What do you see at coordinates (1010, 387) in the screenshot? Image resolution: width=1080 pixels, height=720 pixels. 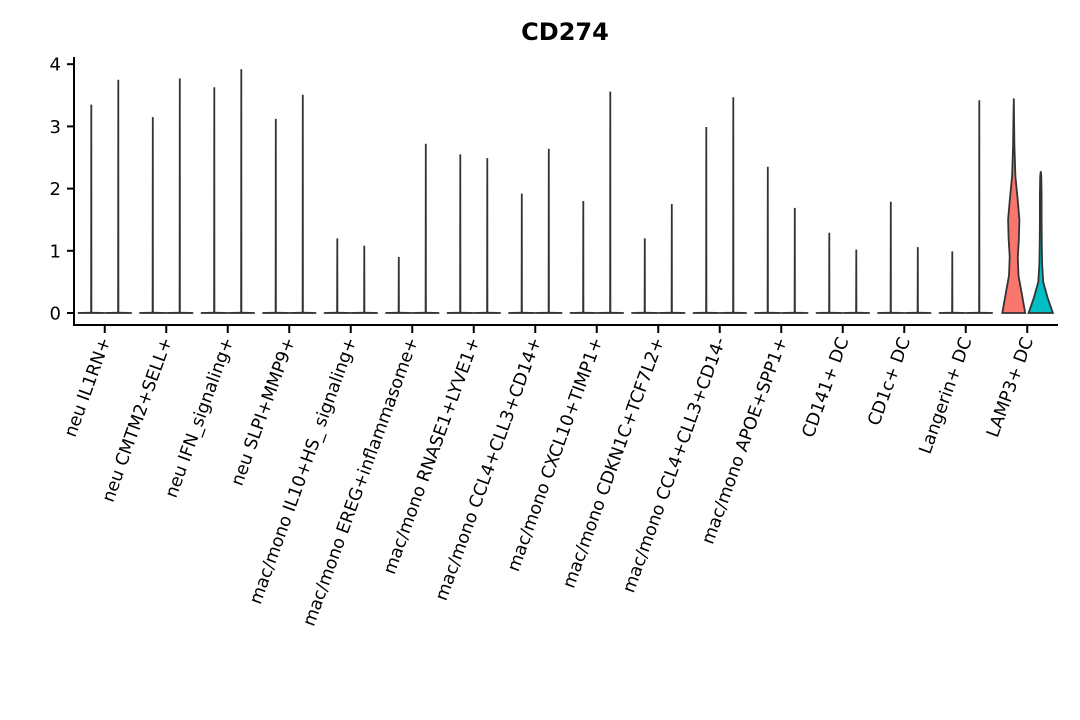 I see `x-tick-label: LAMP3+ DC` at bounding box center [1010, 387].